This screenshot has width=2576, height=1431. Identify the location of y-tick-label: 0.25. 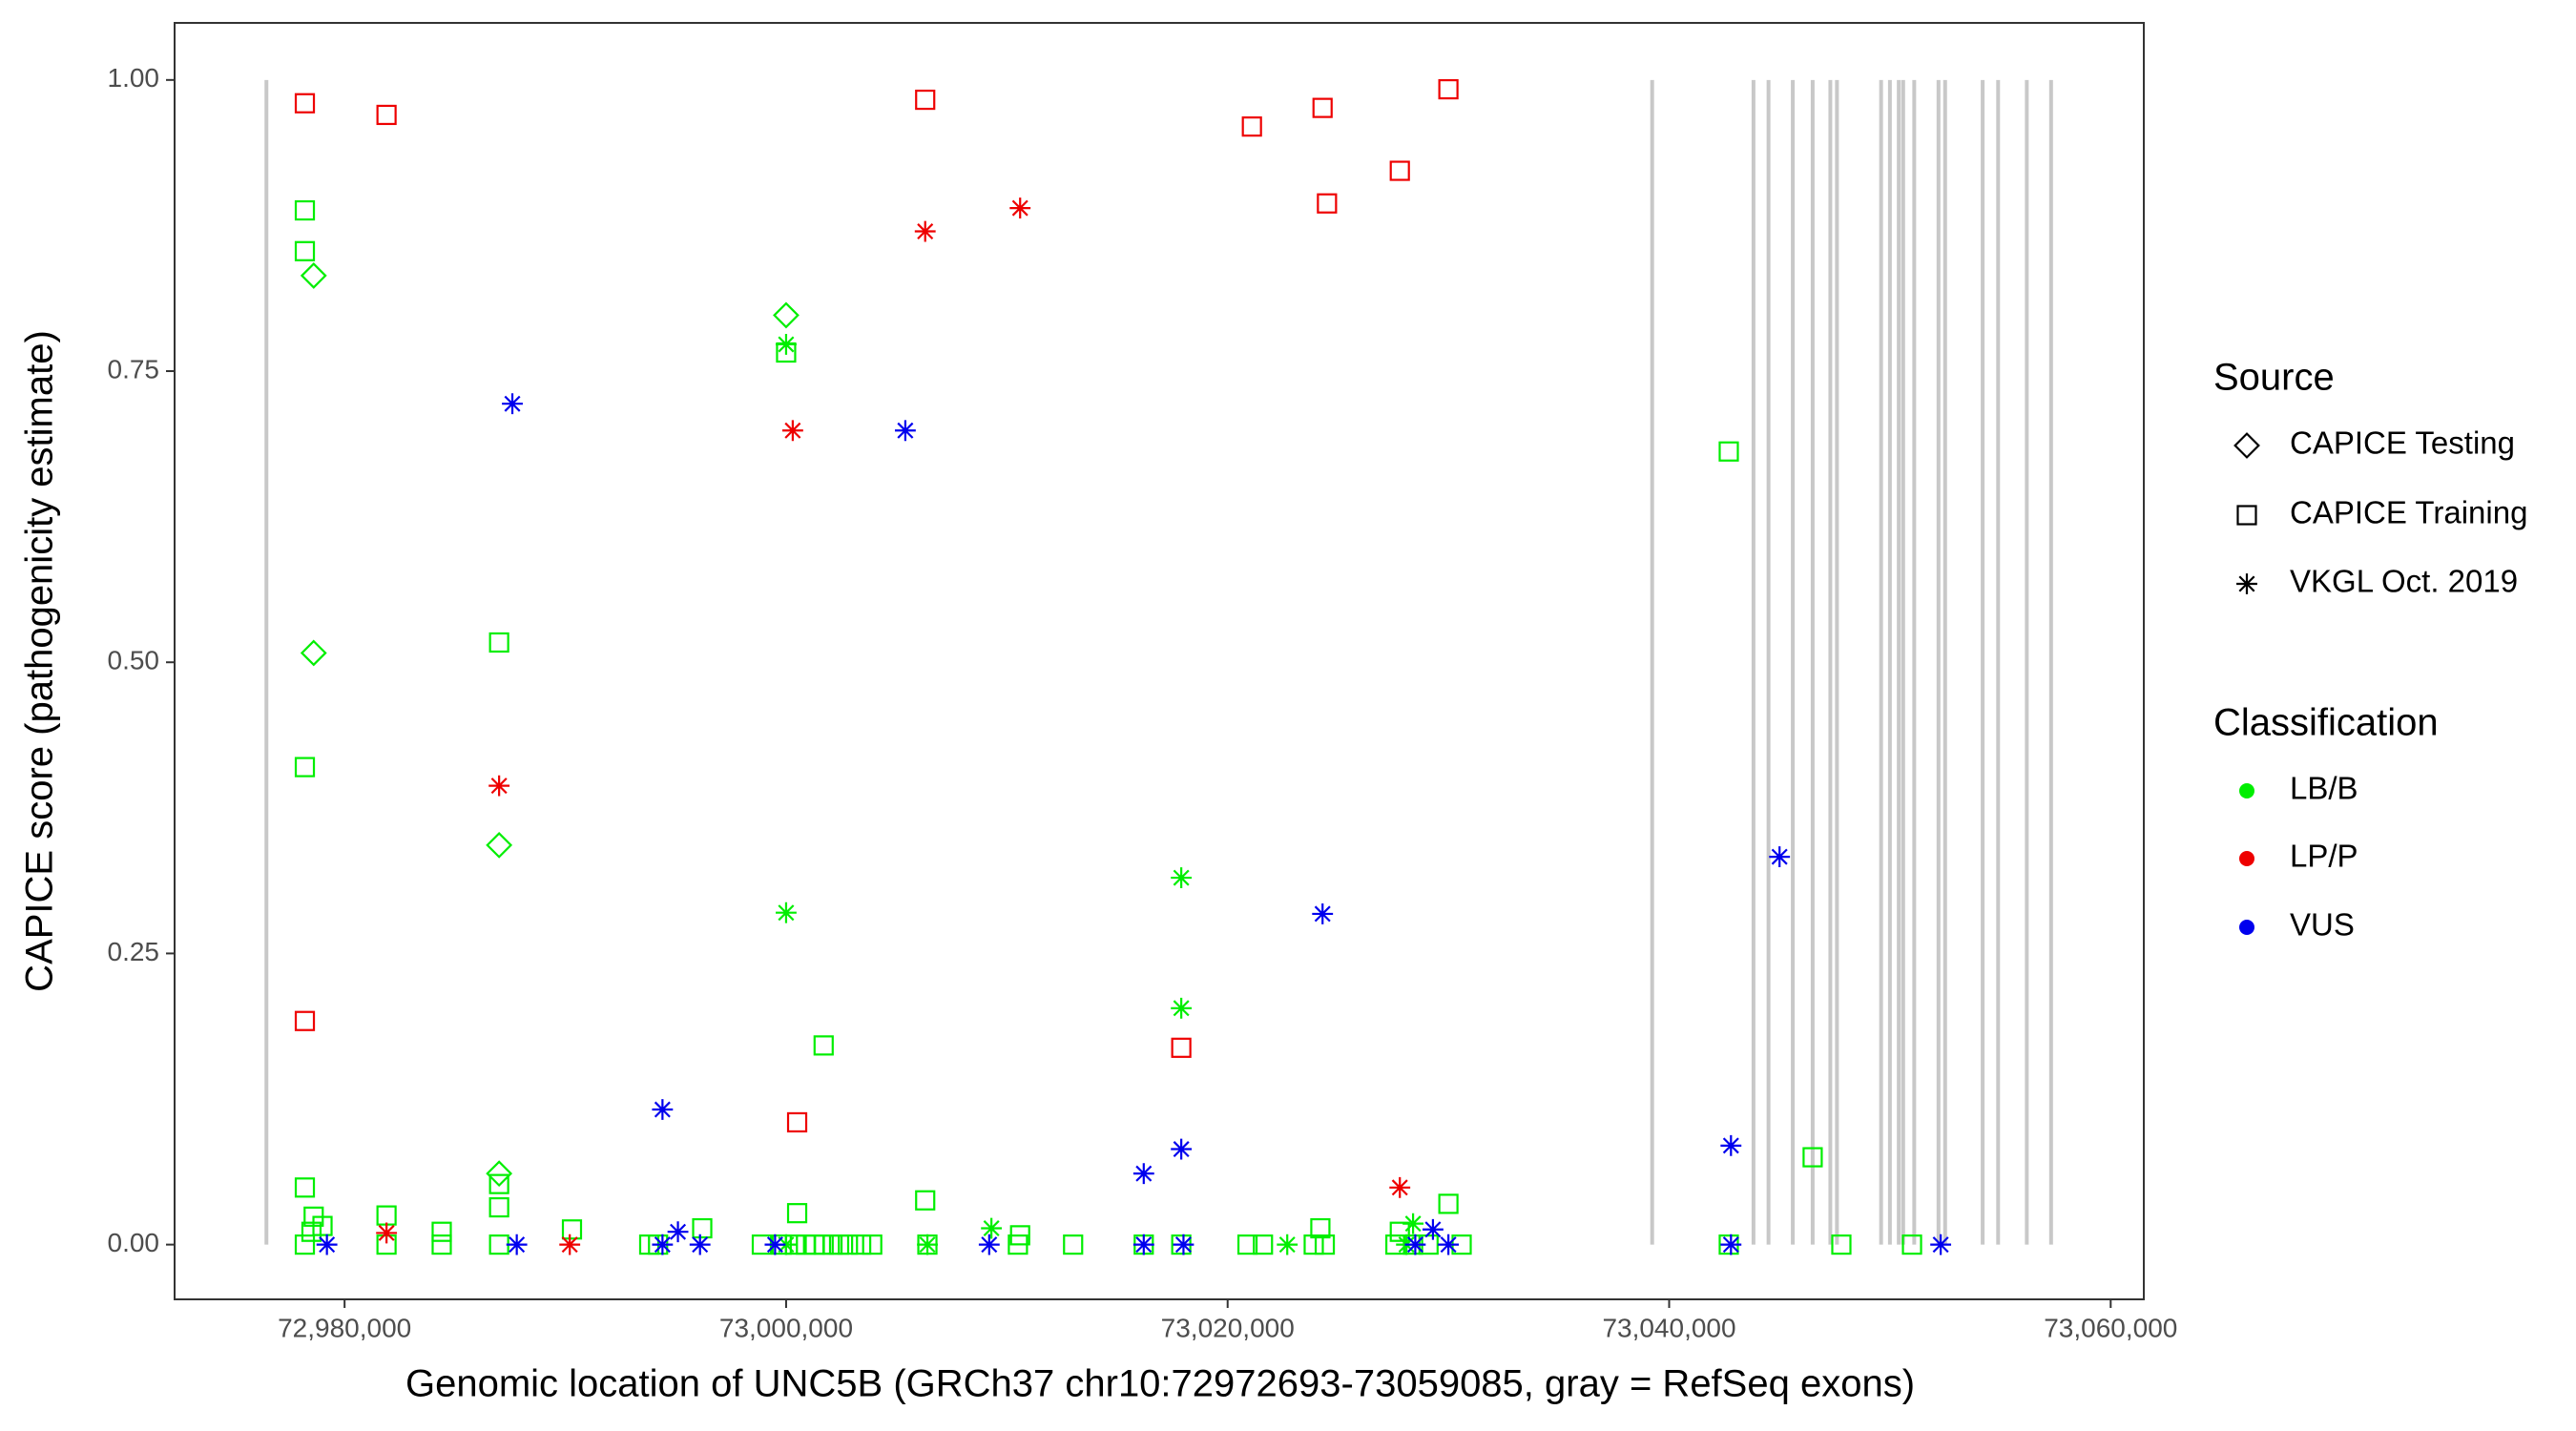
(134, 951).